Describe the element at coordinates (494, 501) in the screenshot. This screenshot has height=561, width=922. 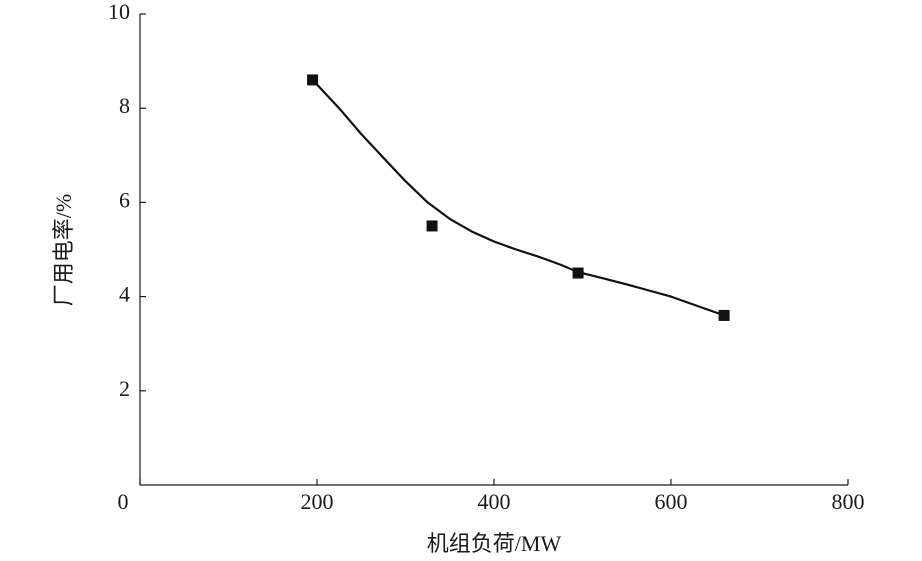
I see `x-tick-label: 400` at that location.